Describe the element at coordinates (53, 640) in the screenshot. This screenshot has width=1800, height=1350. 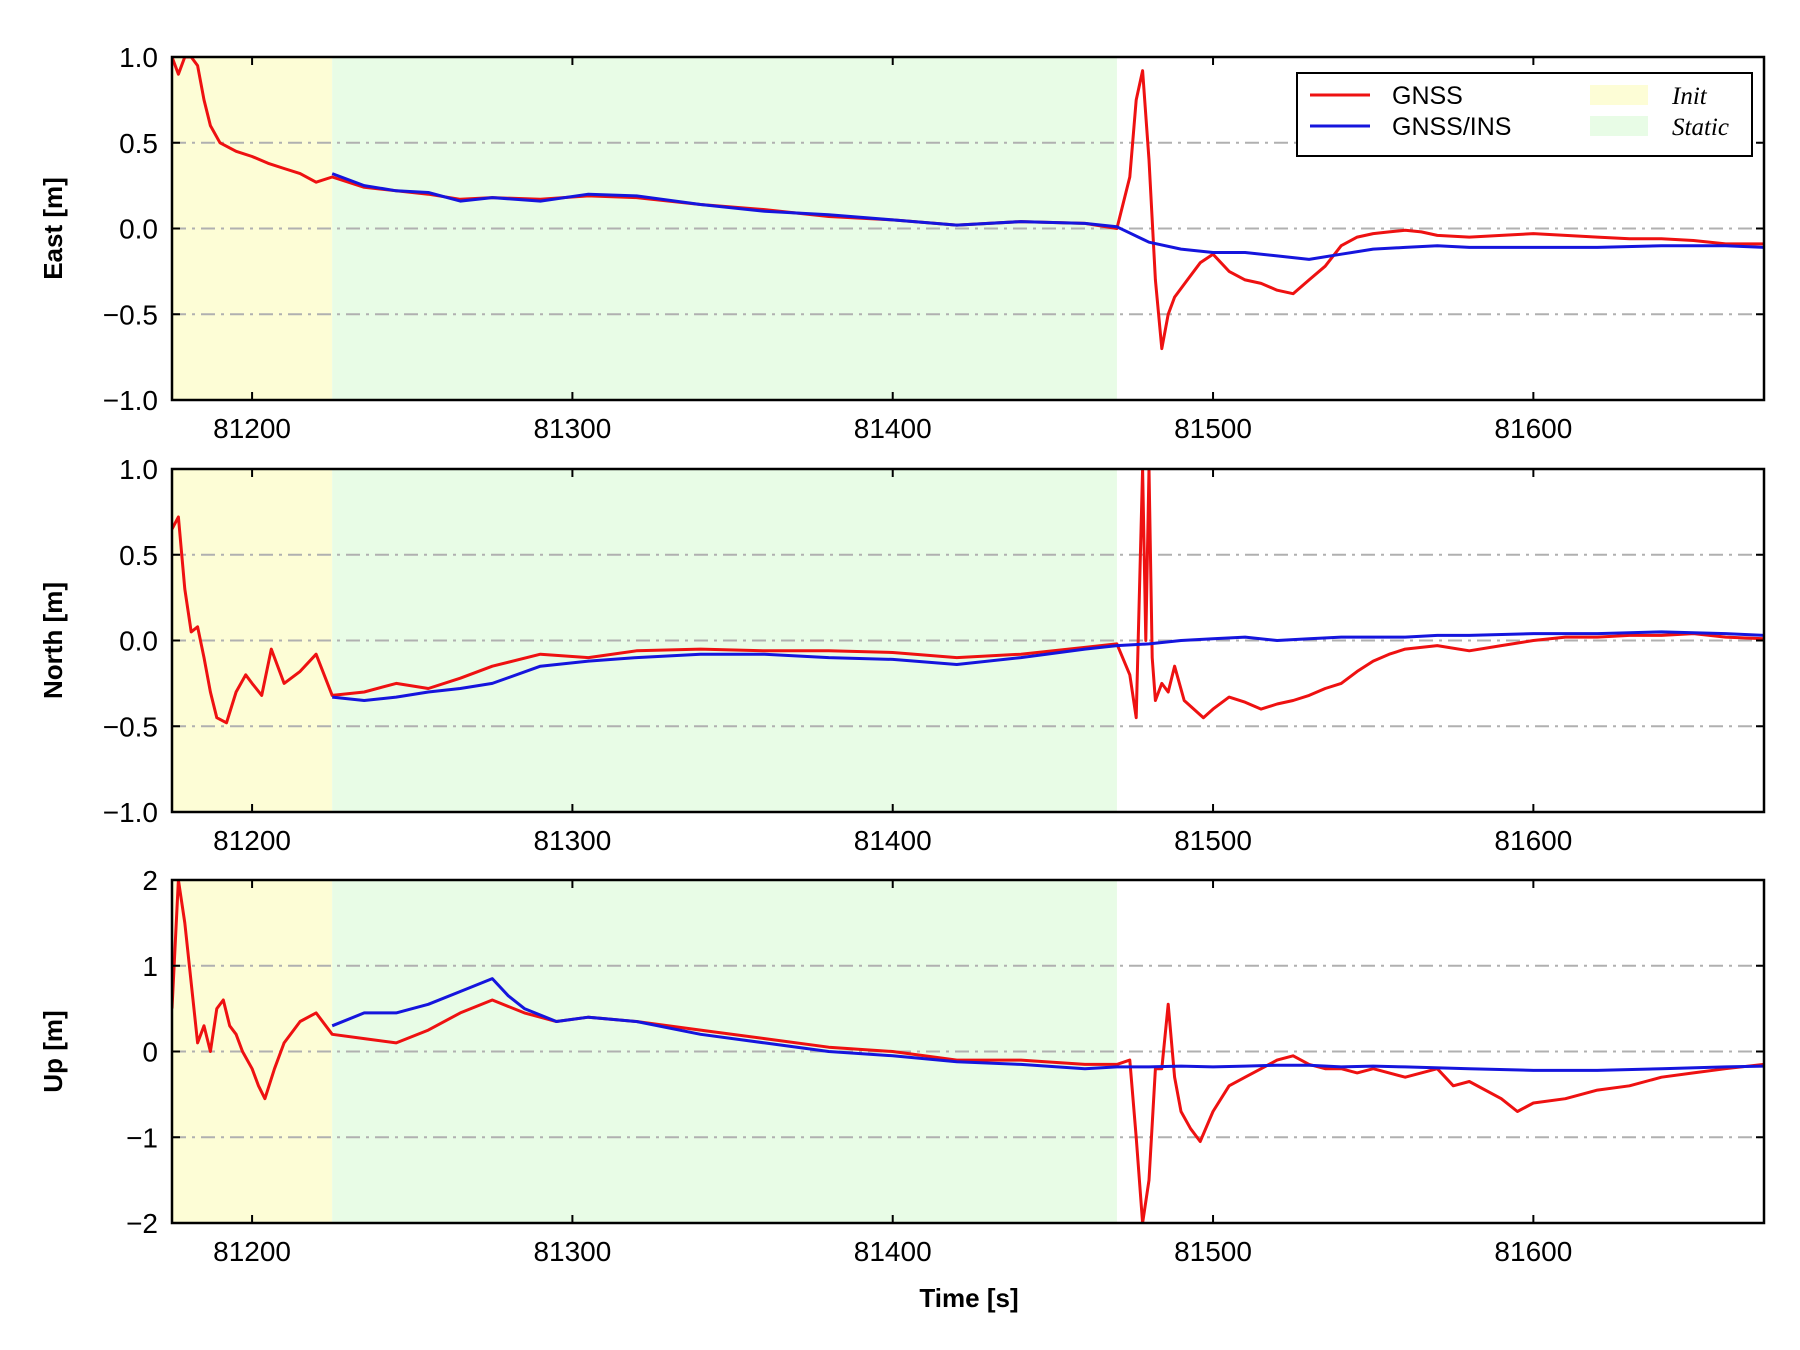
I see `y-axis-label: North [m]` at that location.